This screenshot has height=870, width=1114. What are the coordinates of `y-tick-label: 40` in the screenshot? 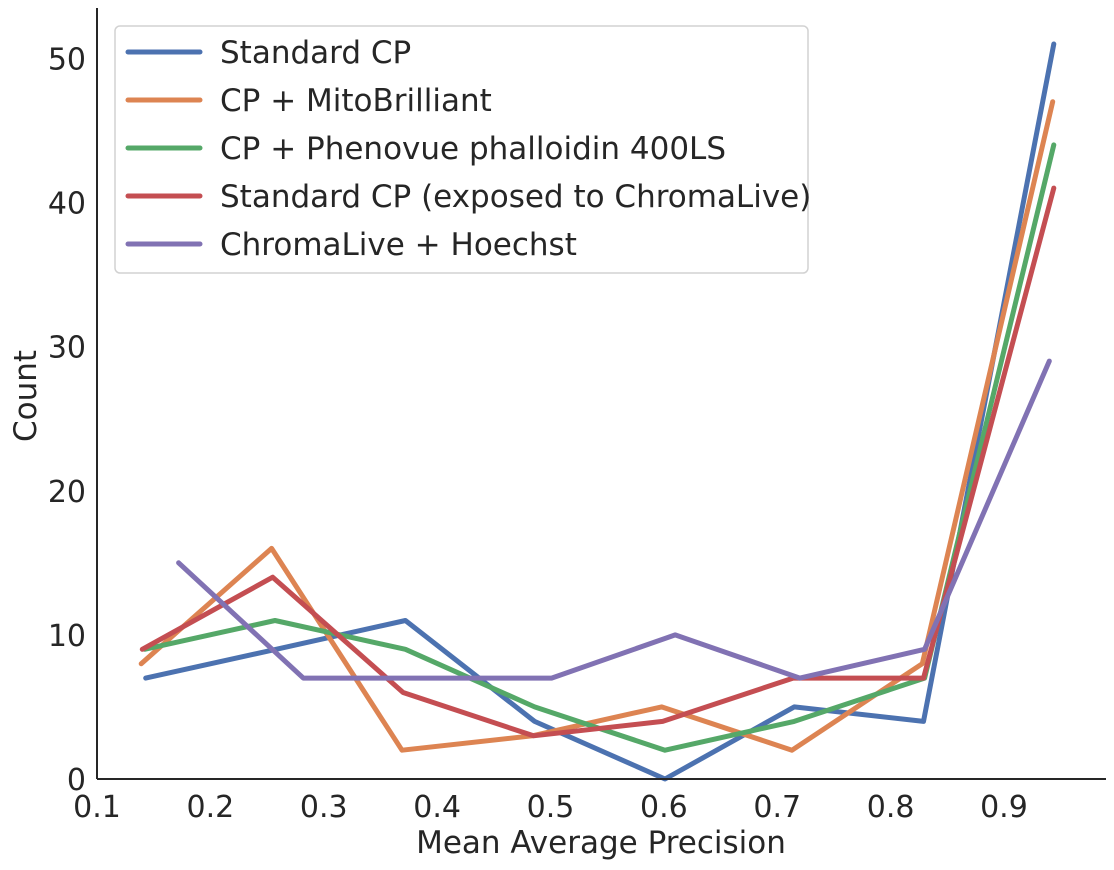 It's located at (67, 204).